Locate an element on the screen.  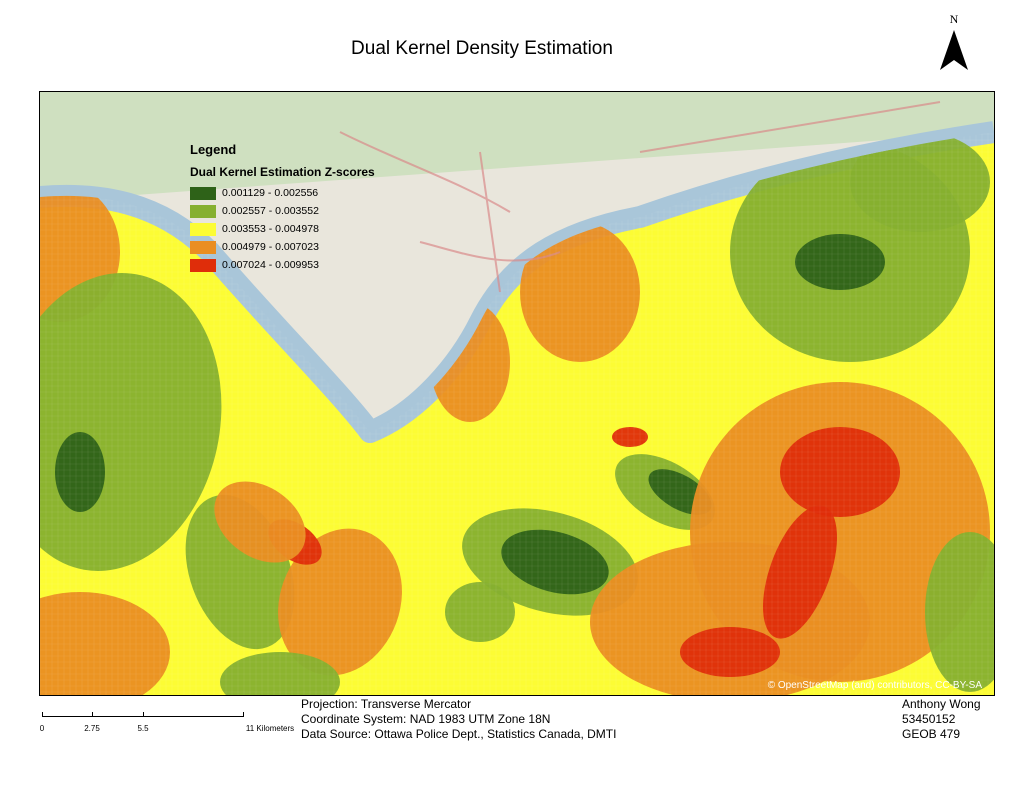
legend-item: 0.007024 - 0.009953 is located at coordinates (282, 265).